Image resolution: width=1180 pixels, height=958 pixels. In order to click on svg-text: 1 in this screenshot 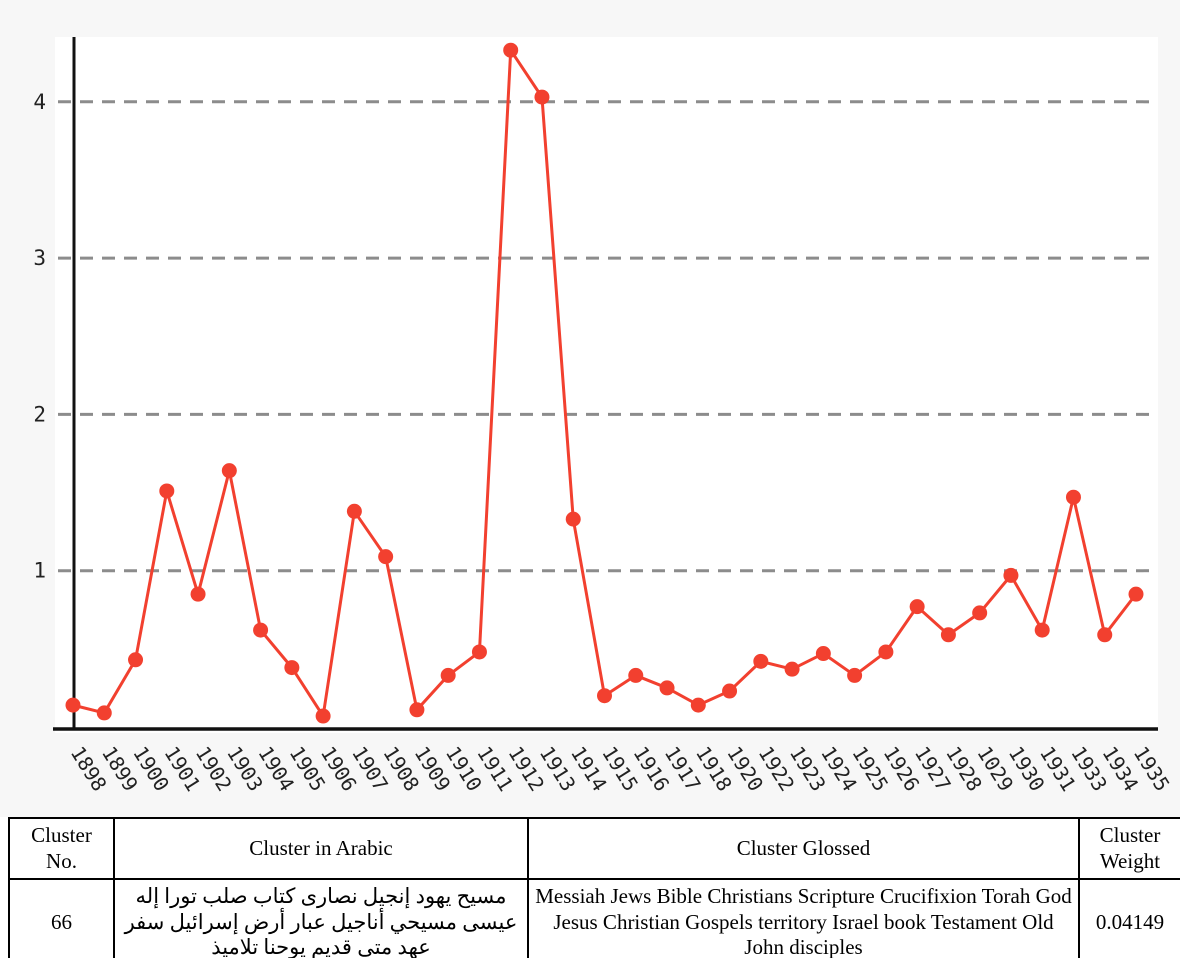, I will do `click(39, 571)`.